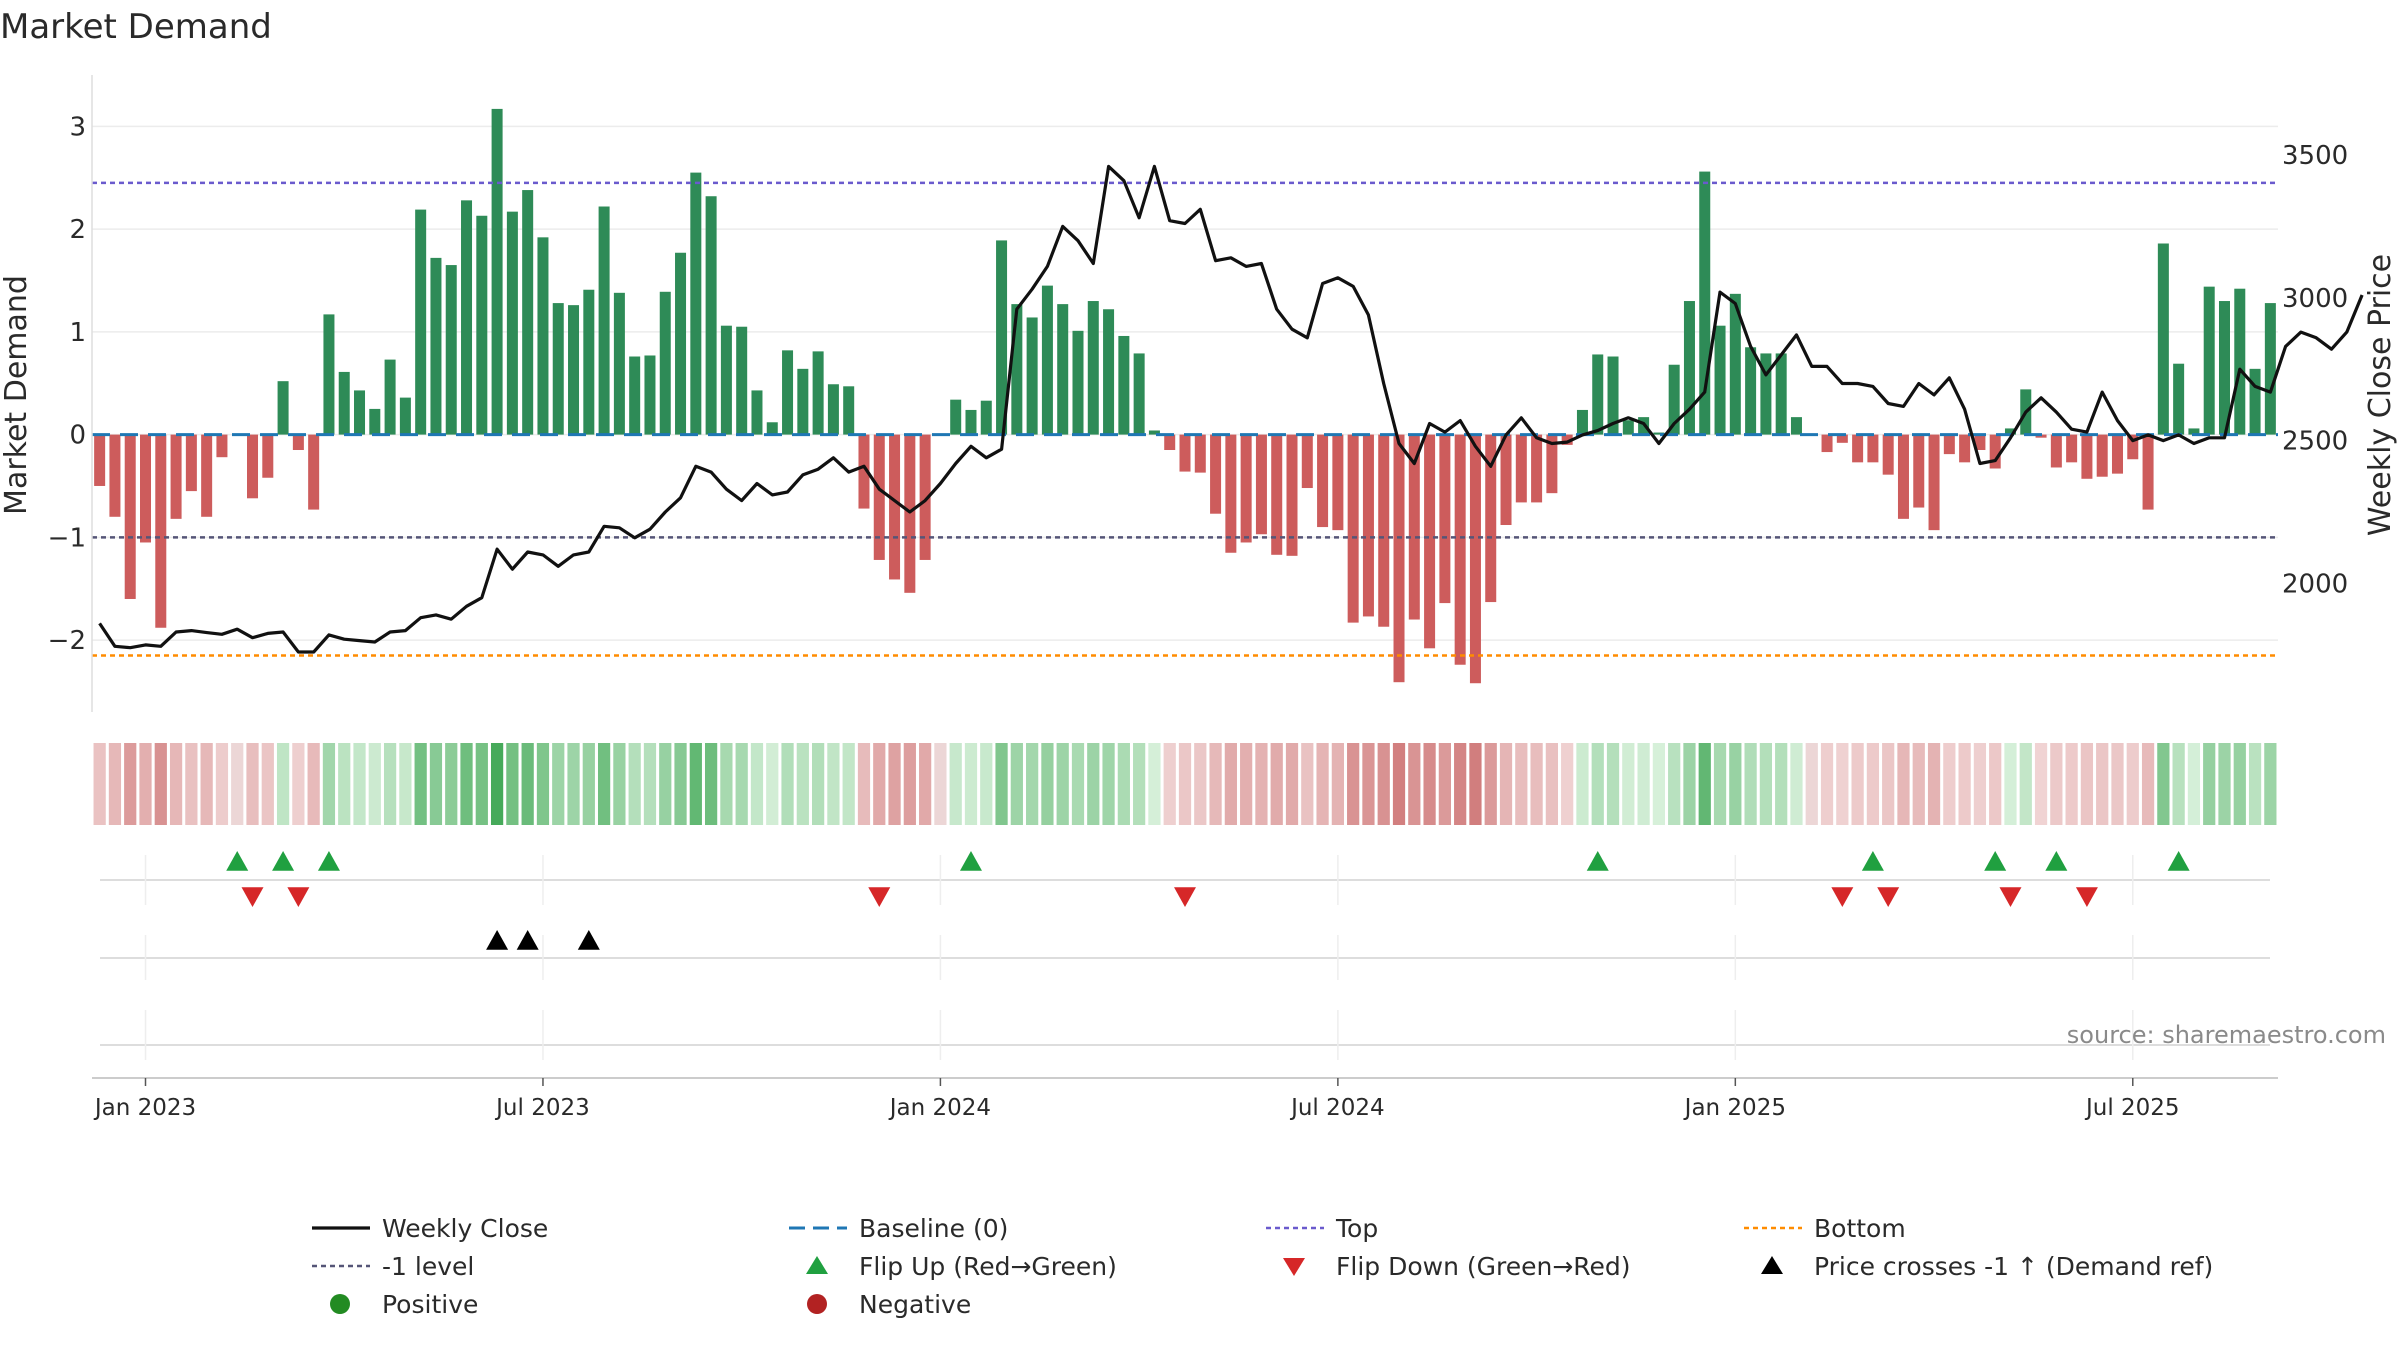 The height and width of the screenshot is (1350, 2400). What do you see at coordinates (1987, 1266) in the screenshot?
I see `legend-item-price-cross: Price crosses -1 ↑ (Demand ref)` at bounding box center [1987, 1266].